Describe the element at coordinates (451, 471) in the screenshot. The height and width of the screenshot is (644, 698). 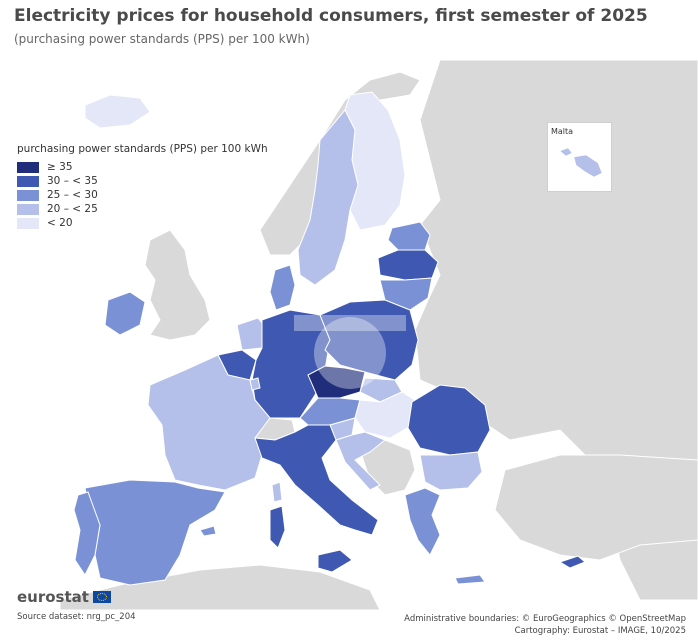
I see `region-bulgaria` at that location.